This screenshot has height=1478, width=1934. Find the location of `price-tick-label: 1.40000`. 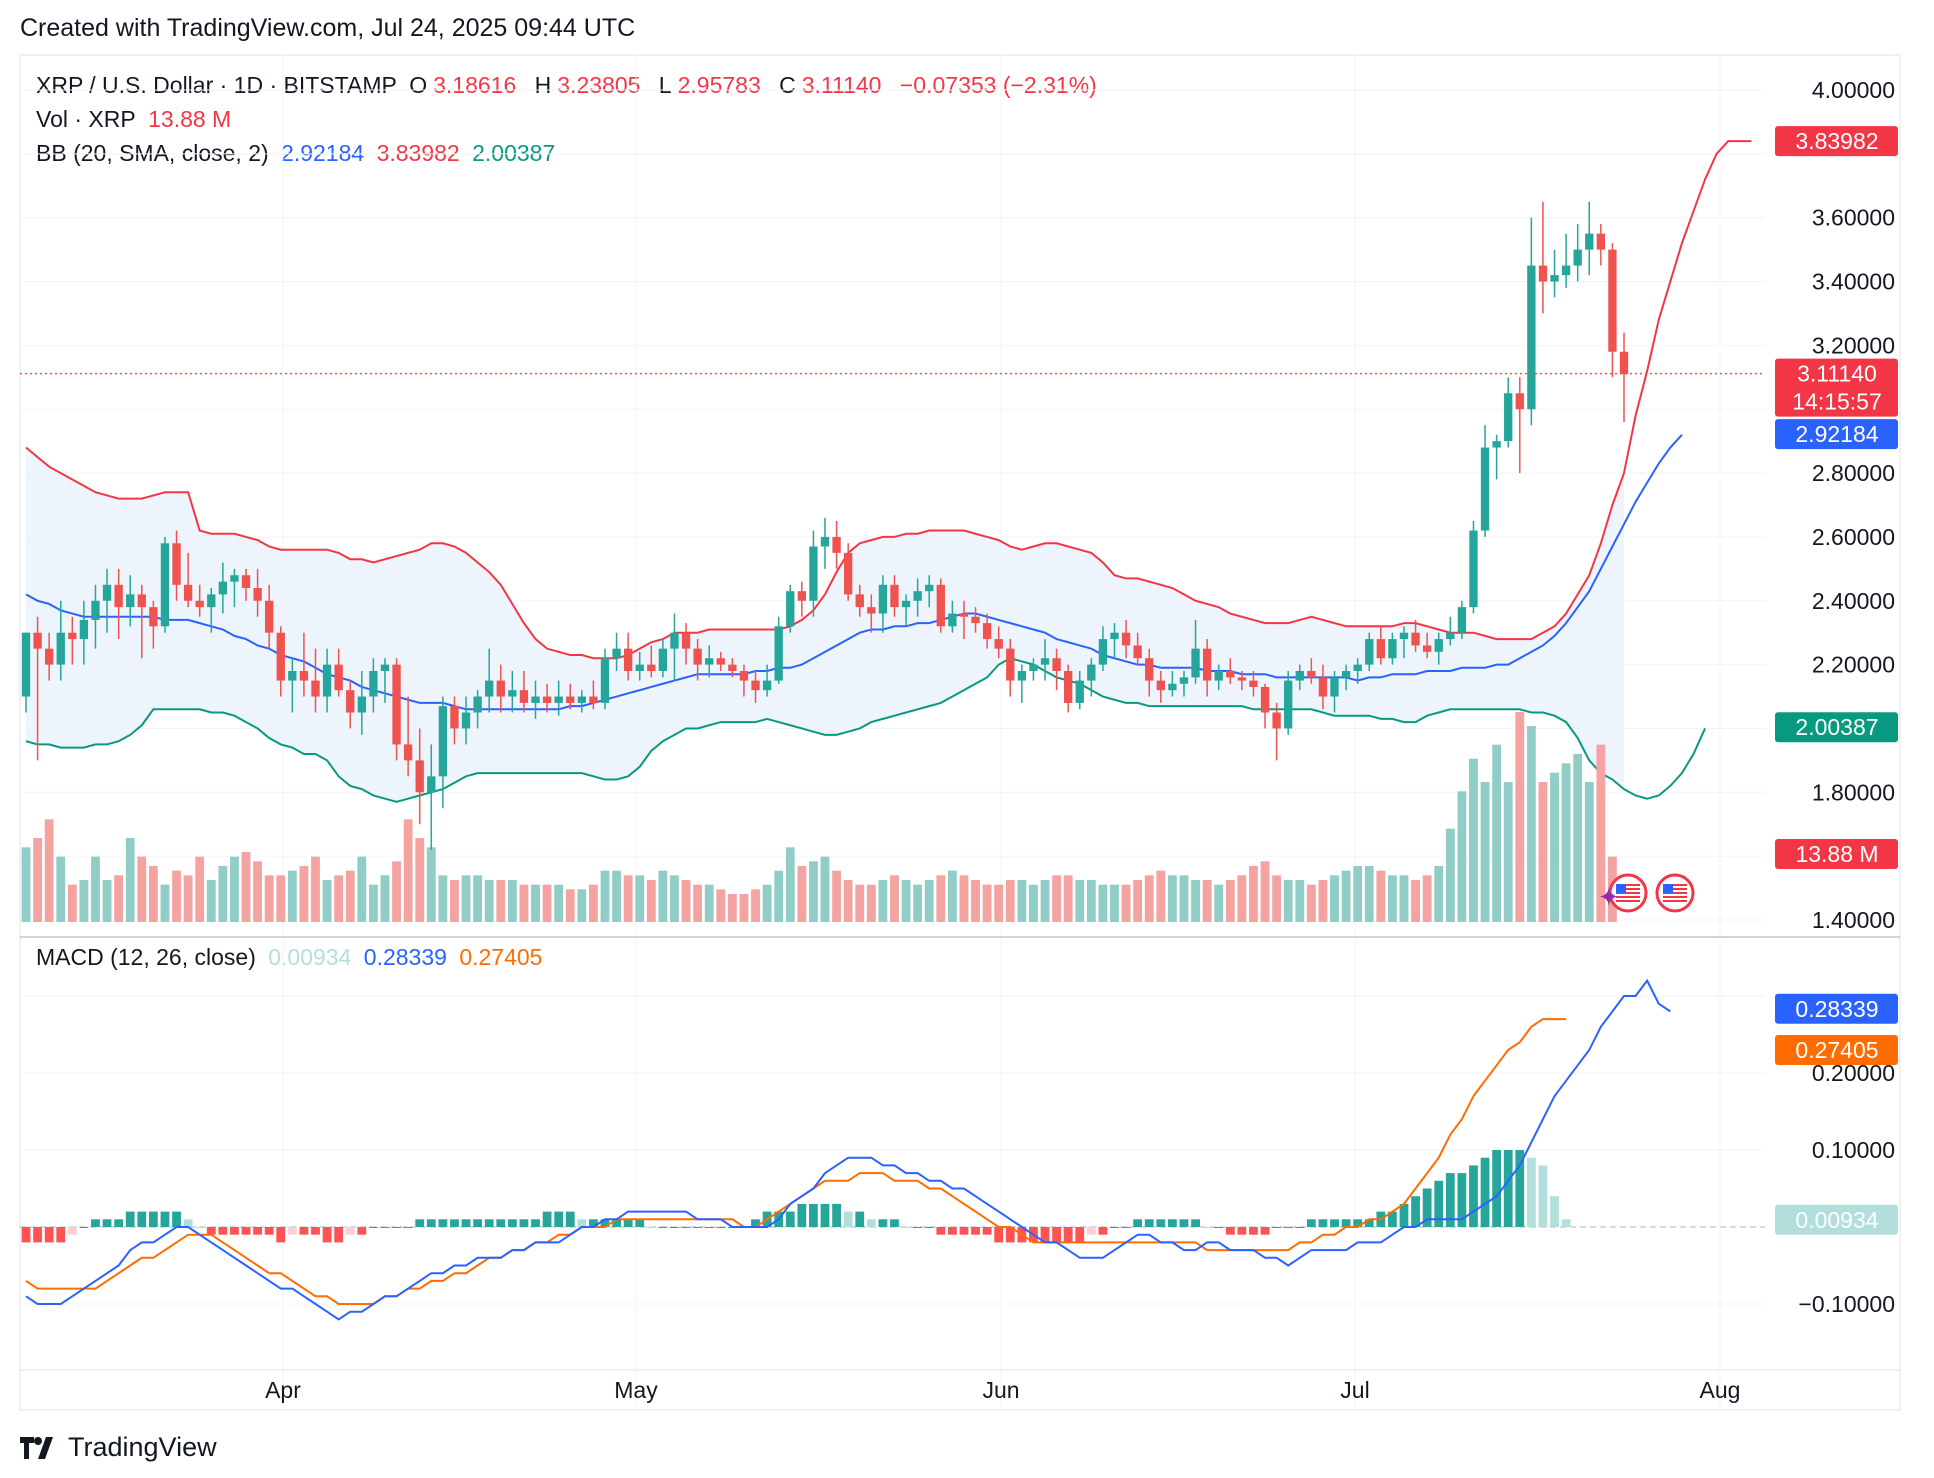

price-tick-label: 1.40000 is located at coordinates (1853, 920).